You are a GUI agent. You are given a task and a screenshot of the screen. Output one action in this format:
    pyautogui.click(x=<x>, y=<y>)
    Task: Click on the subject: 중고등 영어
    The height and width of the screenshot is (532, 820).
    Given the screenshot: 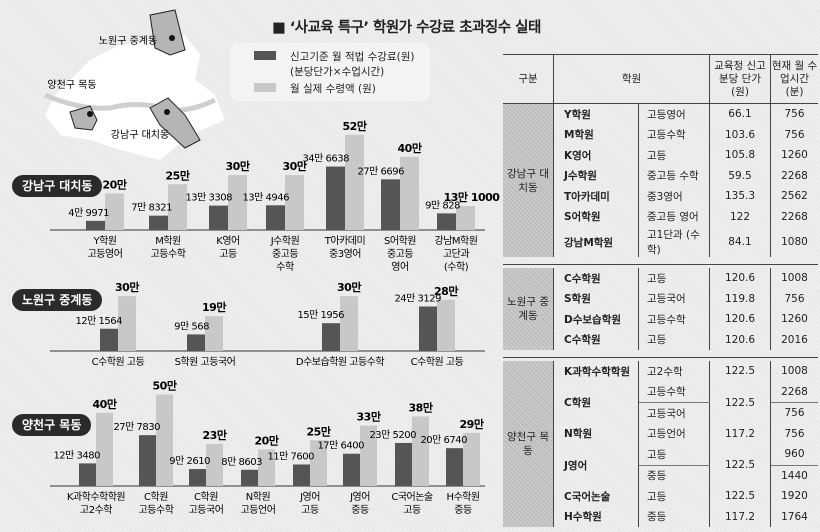 What is the action you would take?
    pyautogui.click(x=674, y=216)
    